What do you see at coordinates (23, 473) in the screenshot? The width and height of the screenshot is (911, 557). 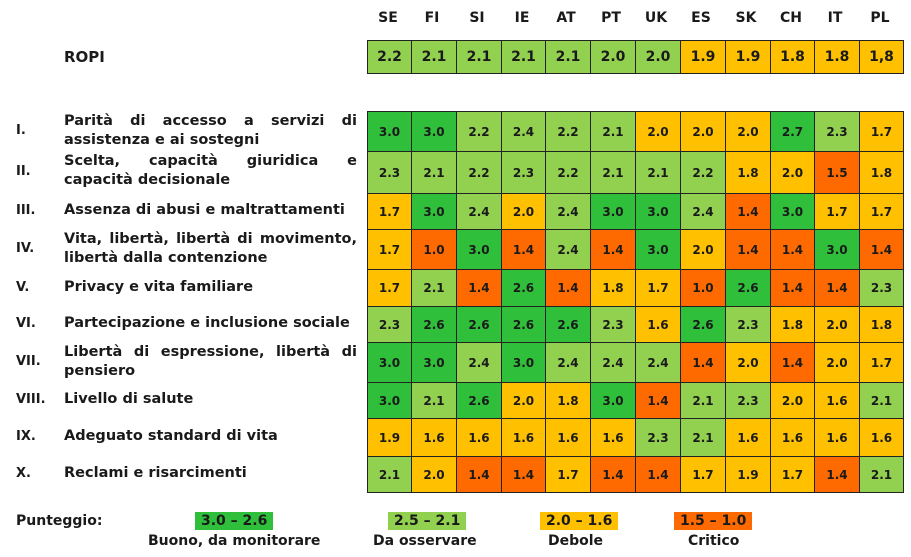 I see `row-number: X.` at bounding box center [23, 473].